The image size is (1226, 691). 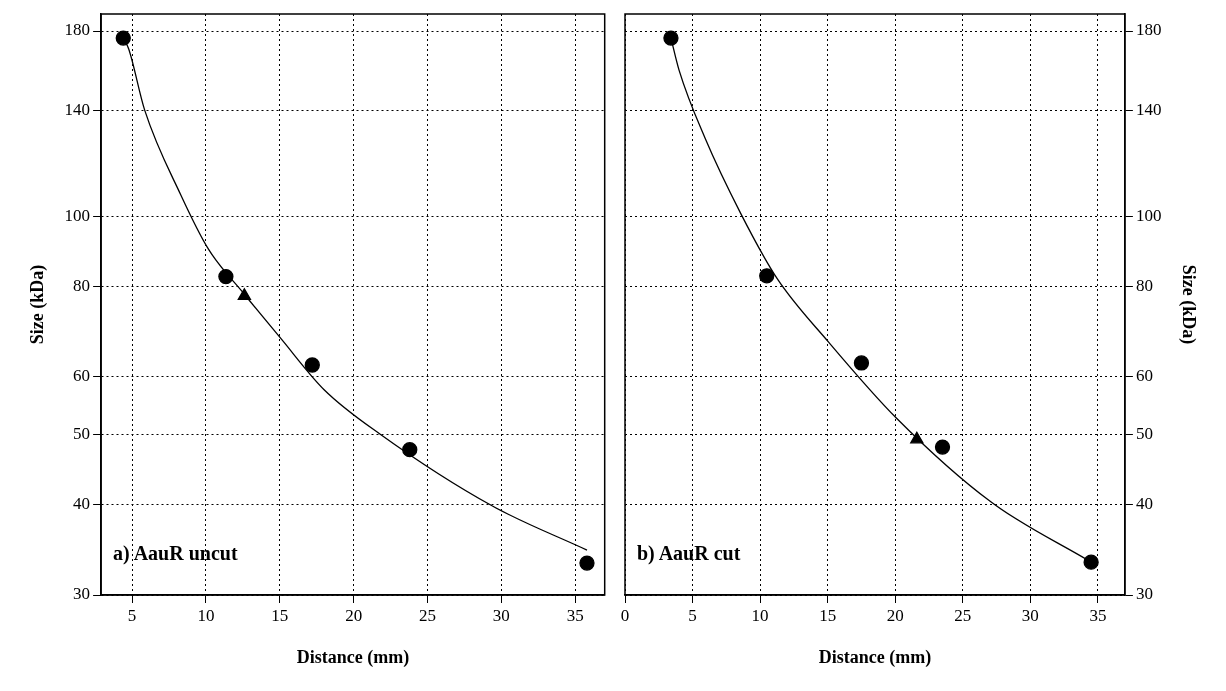 I want to click on y2-tick-label: 80, so click(x=1144, y=285).